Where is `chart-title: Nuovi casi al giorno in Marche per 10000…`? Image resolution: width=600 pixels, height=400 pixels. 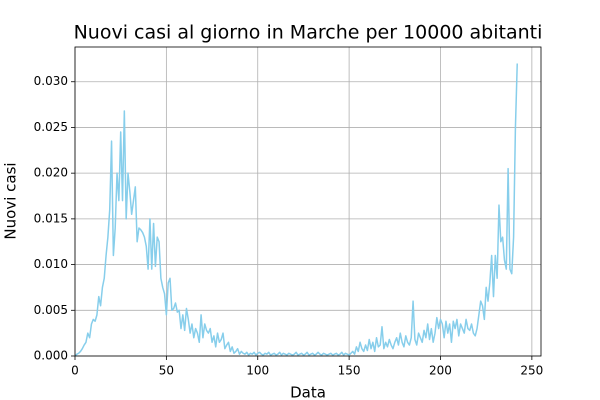 chart-title: Nuovi casi al giorno in Marche per 10000… is located at coordinates (308, 33).